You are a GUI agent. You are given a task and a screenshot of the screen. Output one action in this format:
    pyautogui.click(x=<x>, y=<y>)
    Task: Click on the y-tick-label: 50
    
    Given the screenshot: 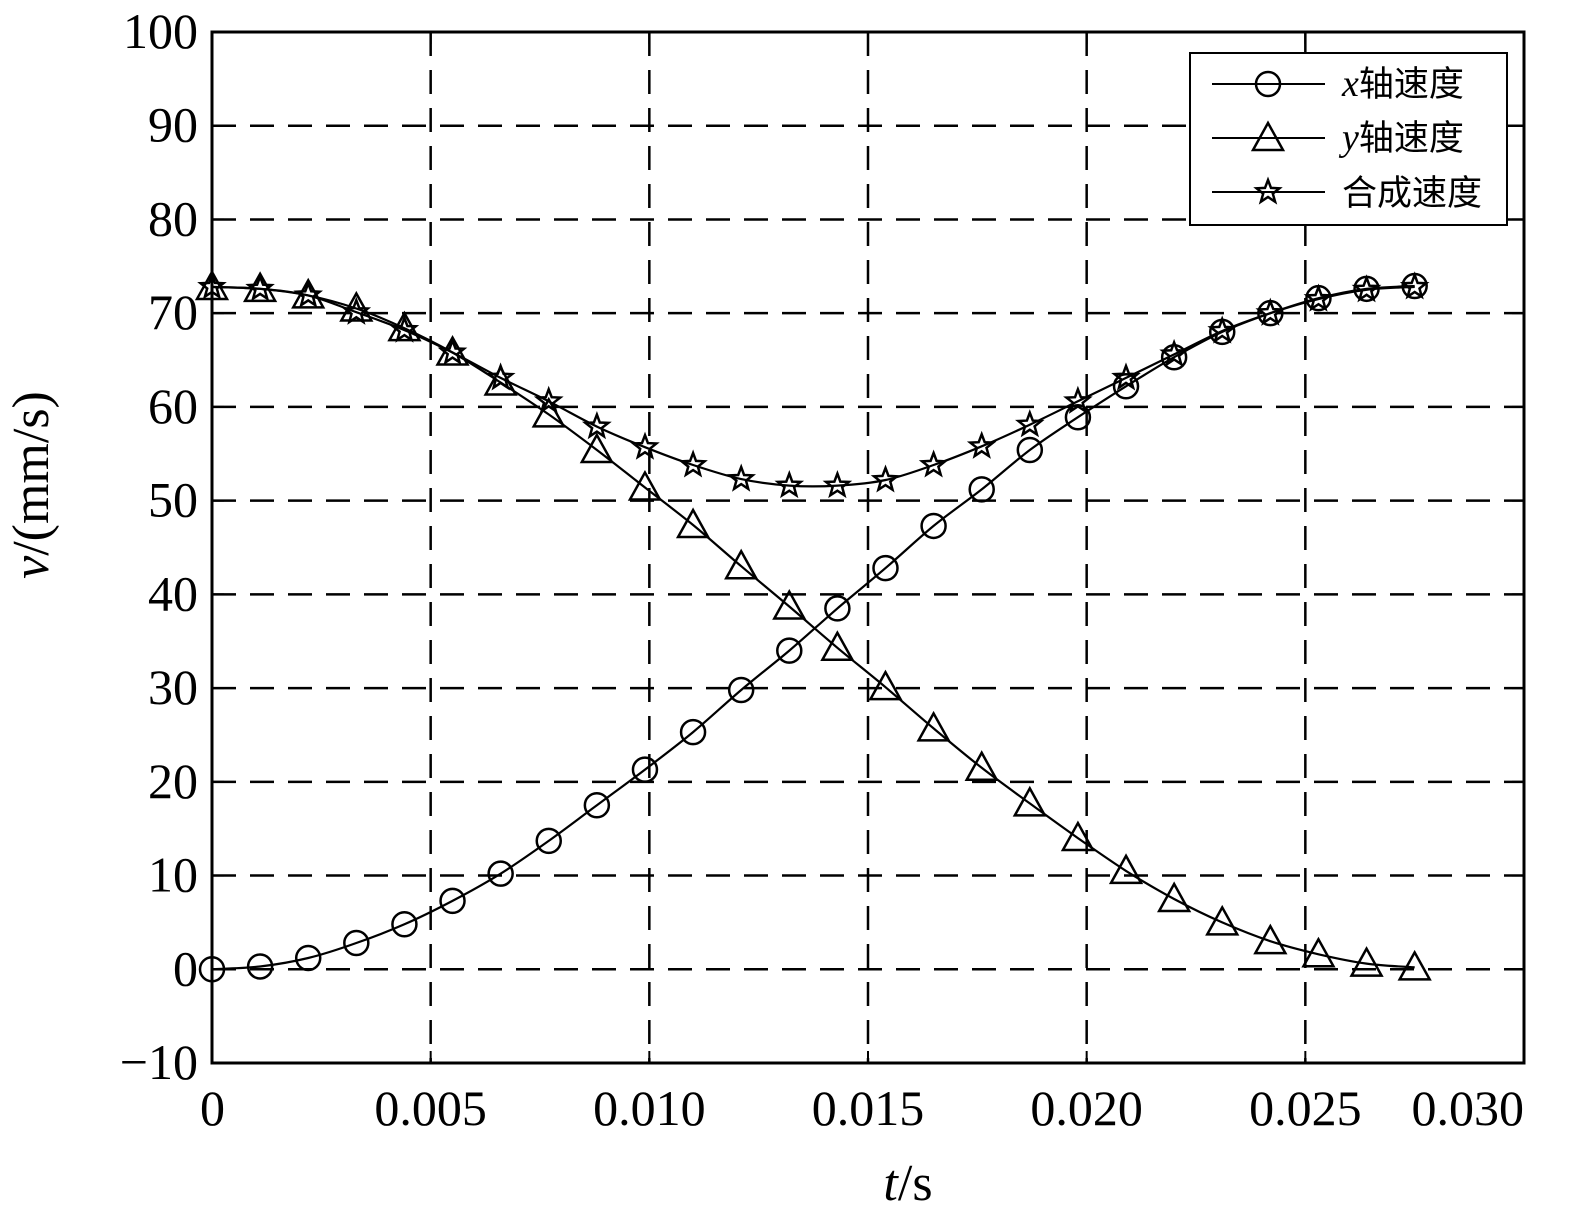 What is the action you would take?
    pyautogui.click(x=173, y=500)
    